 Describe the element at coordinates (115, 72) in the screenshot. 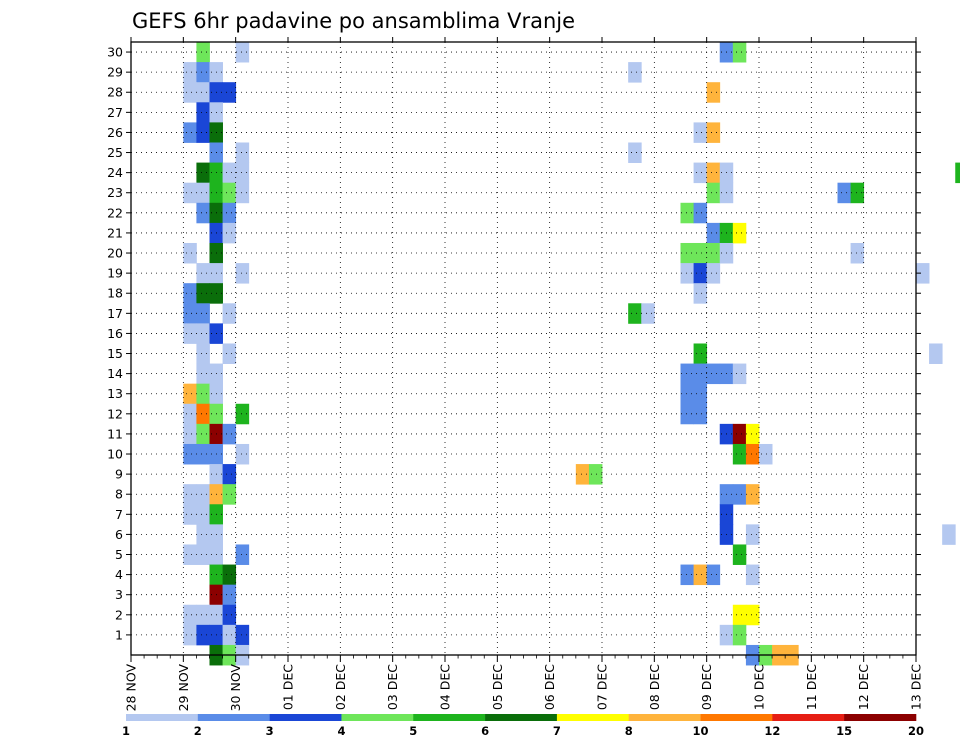

I see `y-tick-label: 29` at that location.